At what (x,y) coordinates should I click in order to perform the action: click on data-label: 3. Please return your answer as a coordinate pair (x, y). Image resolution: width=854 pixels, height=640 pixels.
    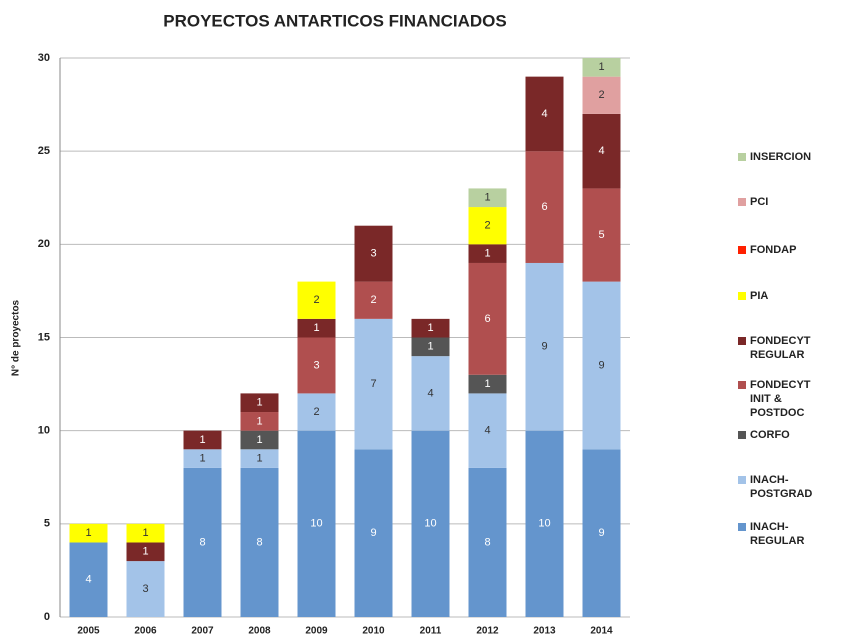
    Looking at the image, I should click on (316, 365).